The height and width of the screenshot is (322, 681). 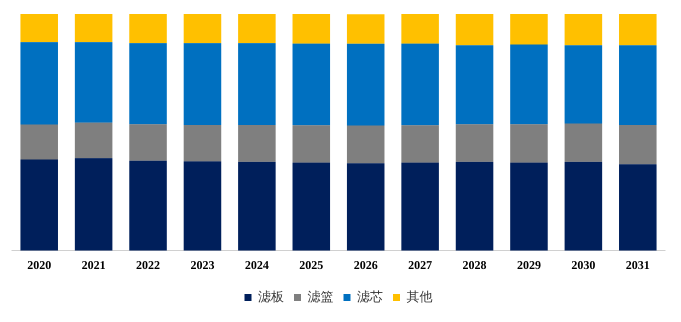 I want to click on x-tick-label: 2021, so click(x=94, y=265).